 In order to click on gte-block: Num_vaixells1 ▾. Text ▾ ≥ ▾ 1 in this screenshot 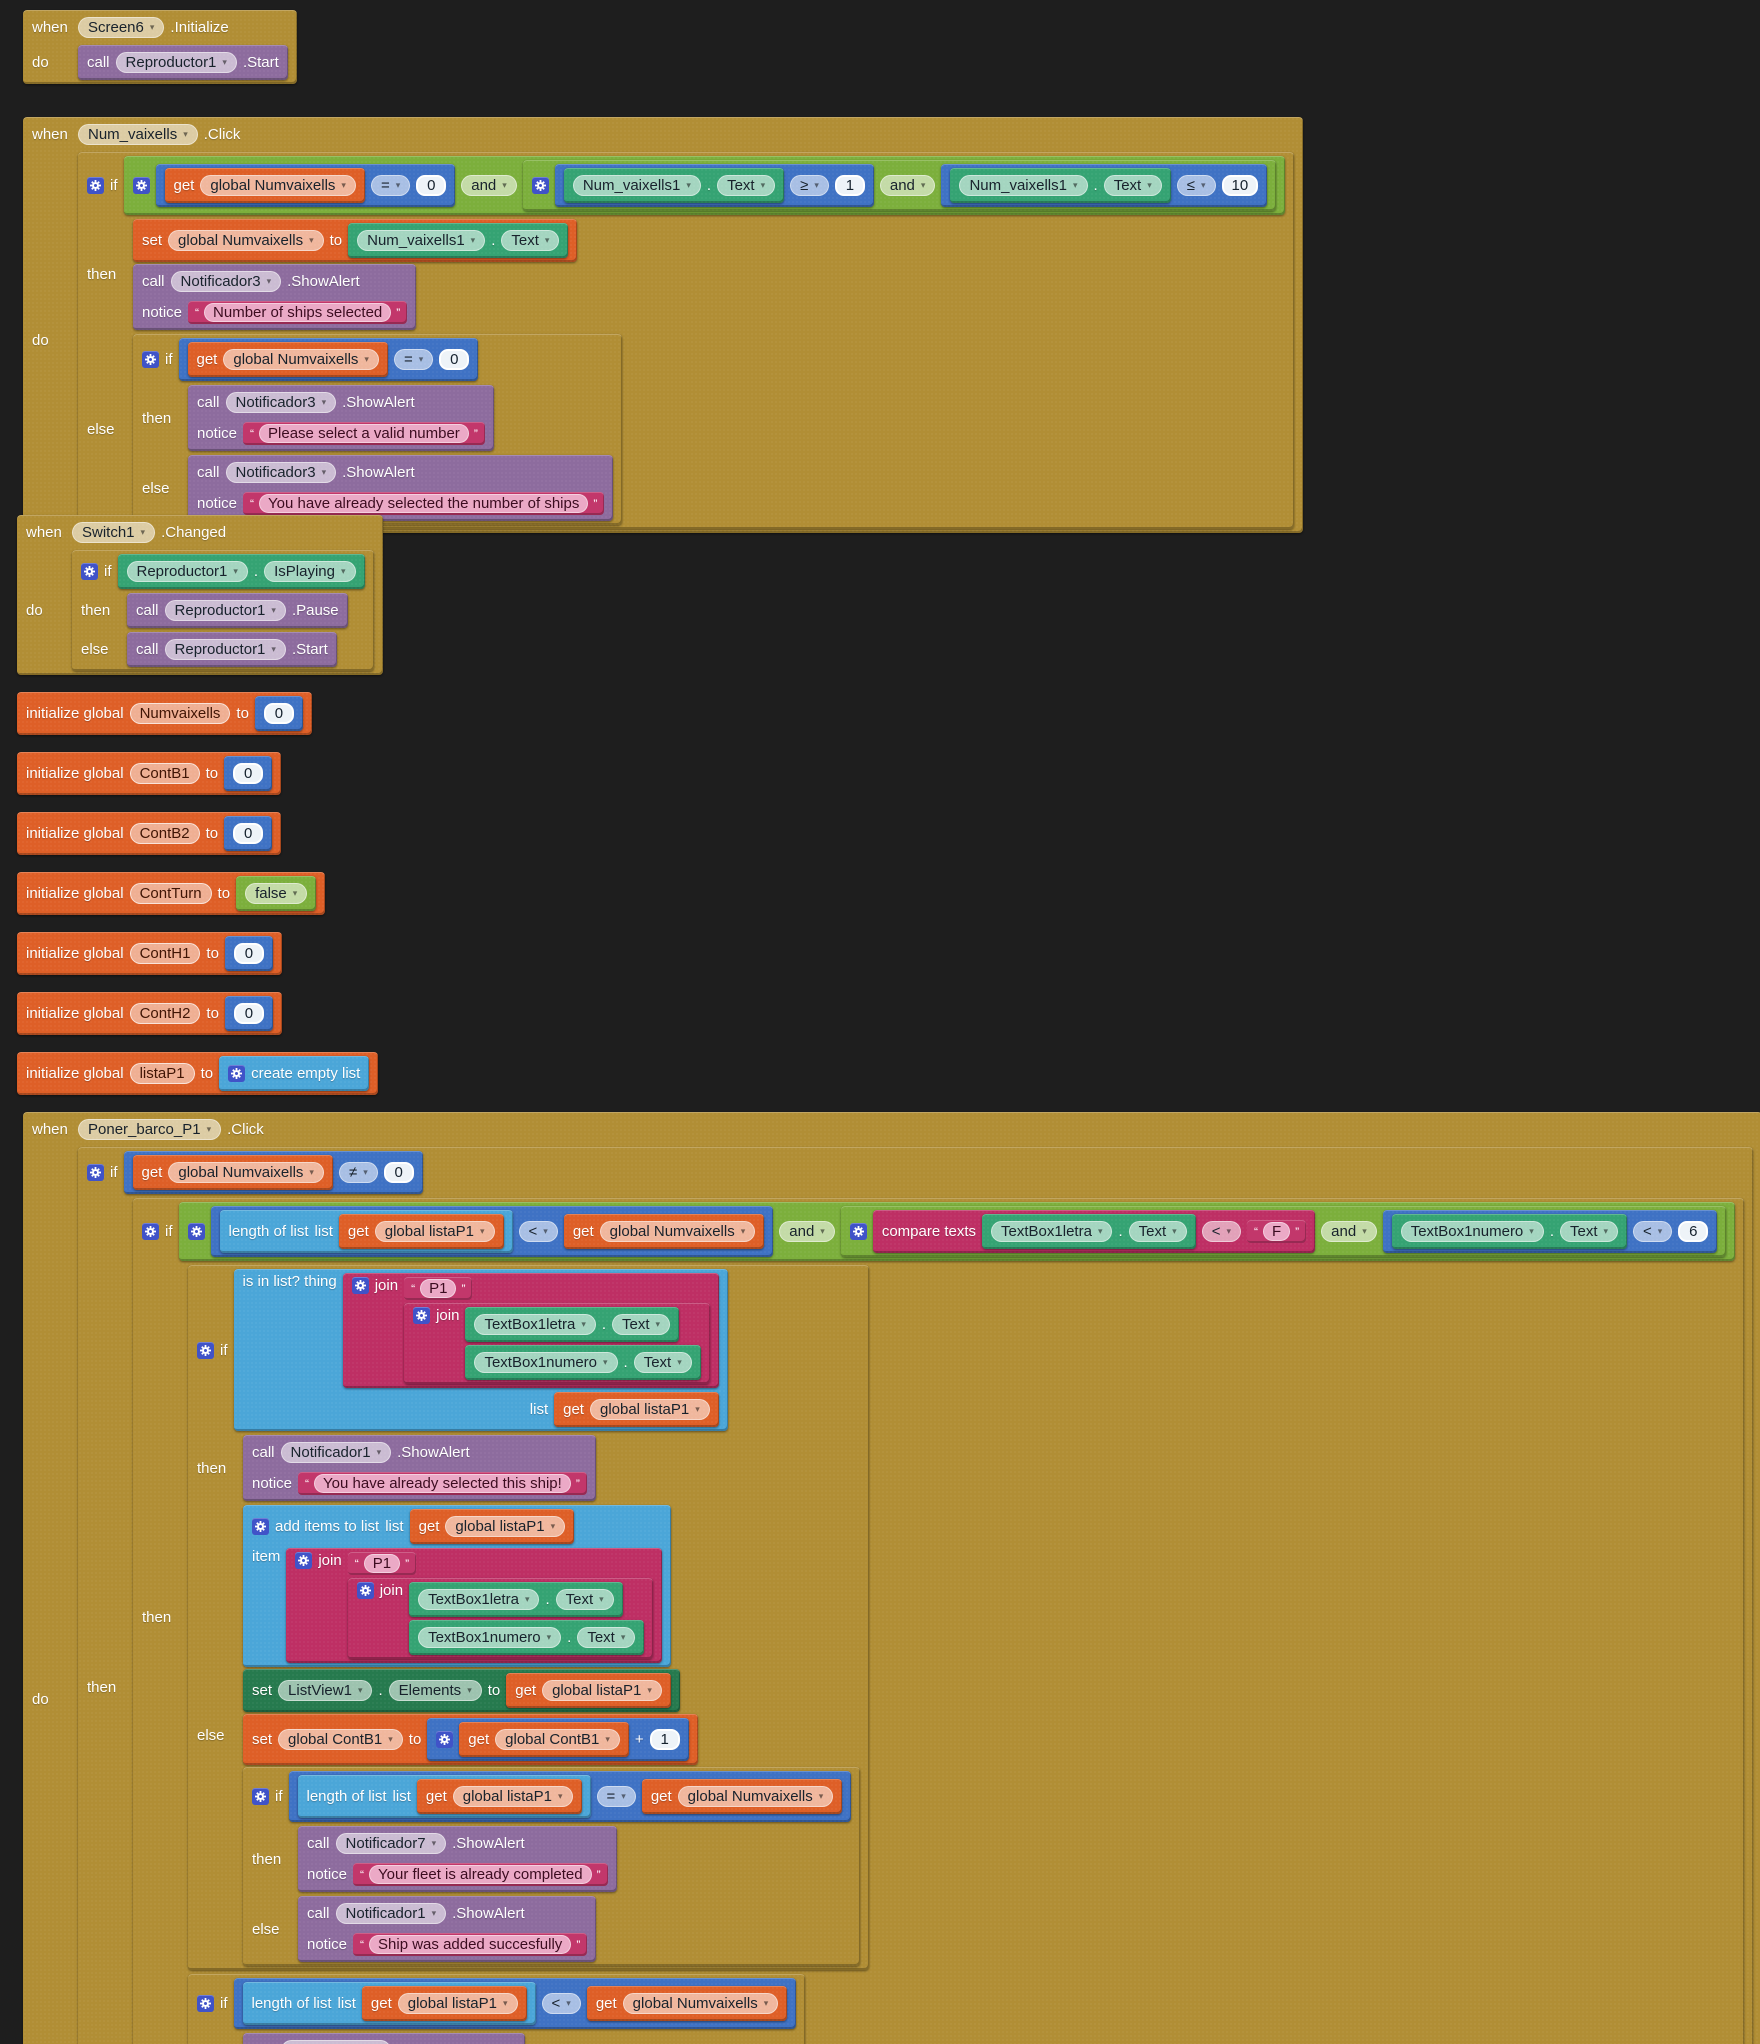, I will do `click(714, 185)`.